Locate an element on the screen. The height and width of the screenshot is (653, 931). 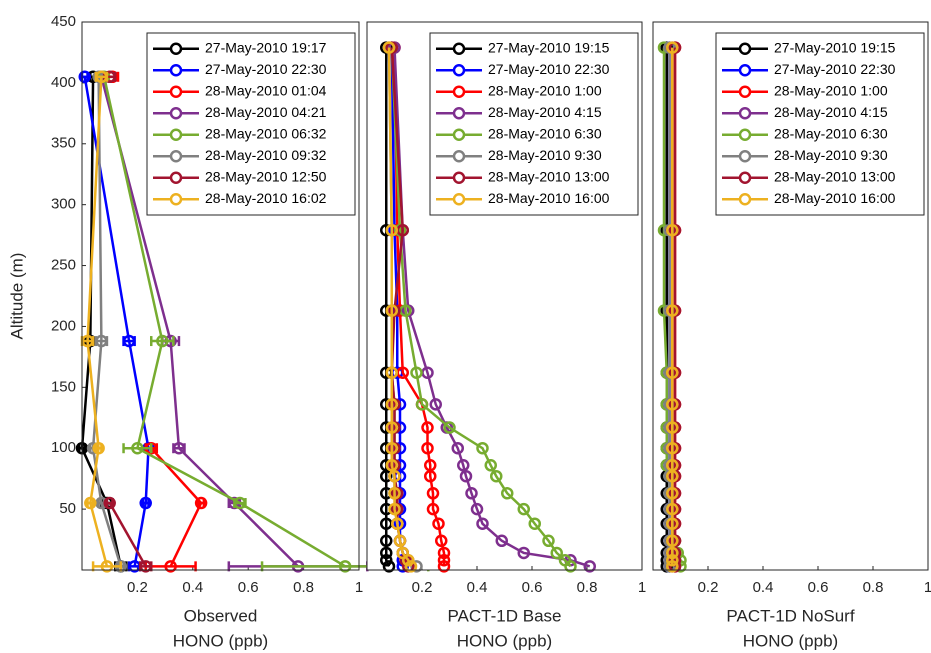
legend-label: 27-May-2010 19:17 is located at coordinates (266, 47).